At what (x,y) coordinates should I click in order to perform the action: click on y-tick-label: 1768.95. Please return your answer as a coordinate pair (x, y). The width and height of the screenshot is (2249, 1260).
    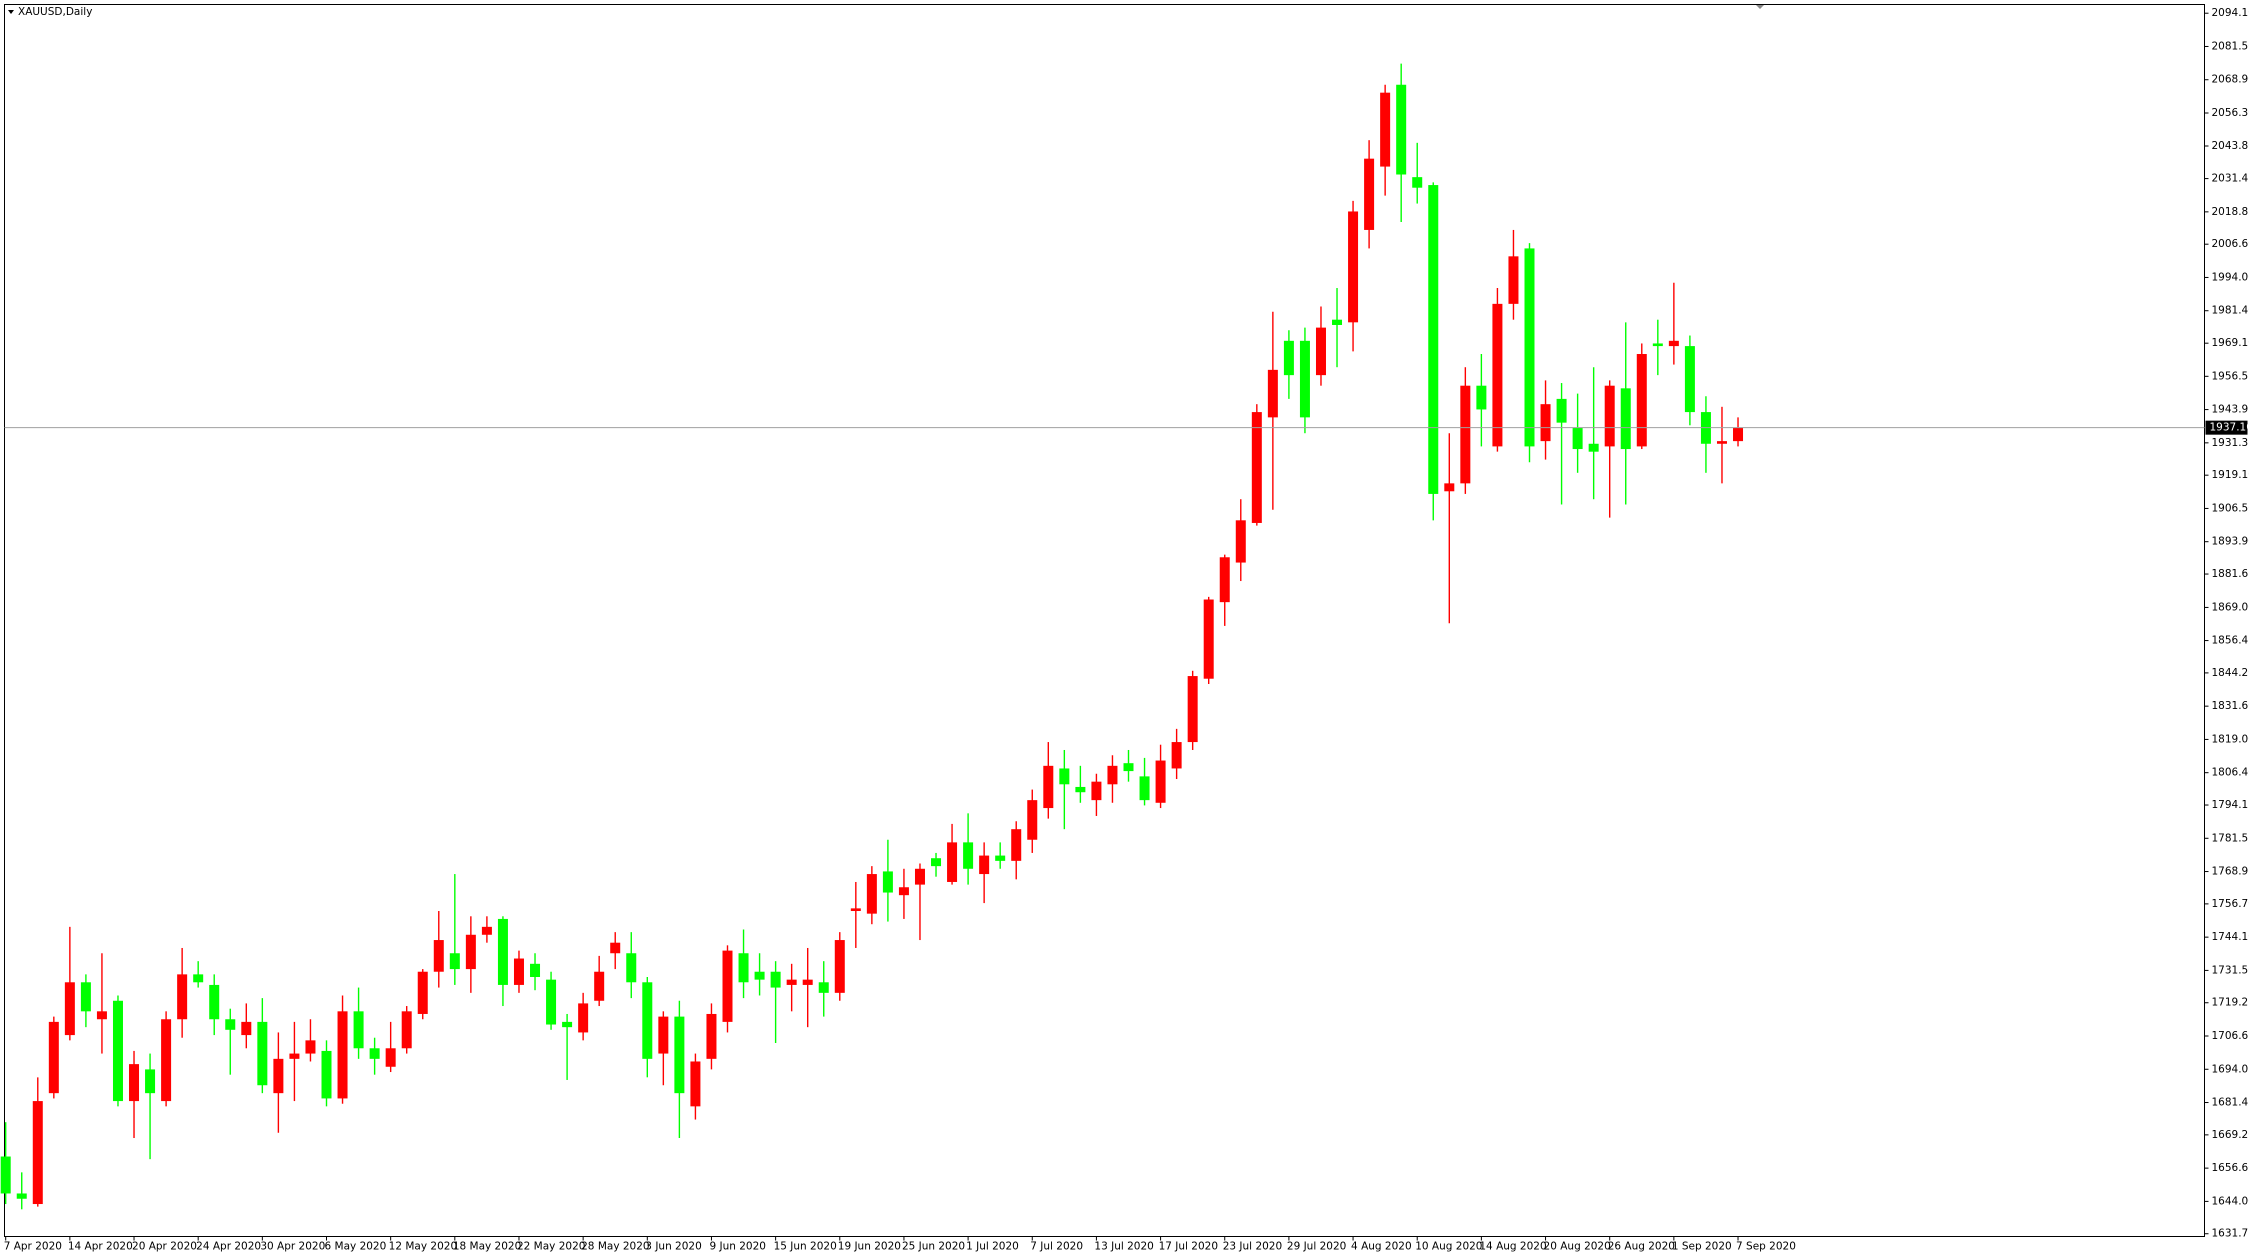
    Looking at the image, I should click on (2230, 872).